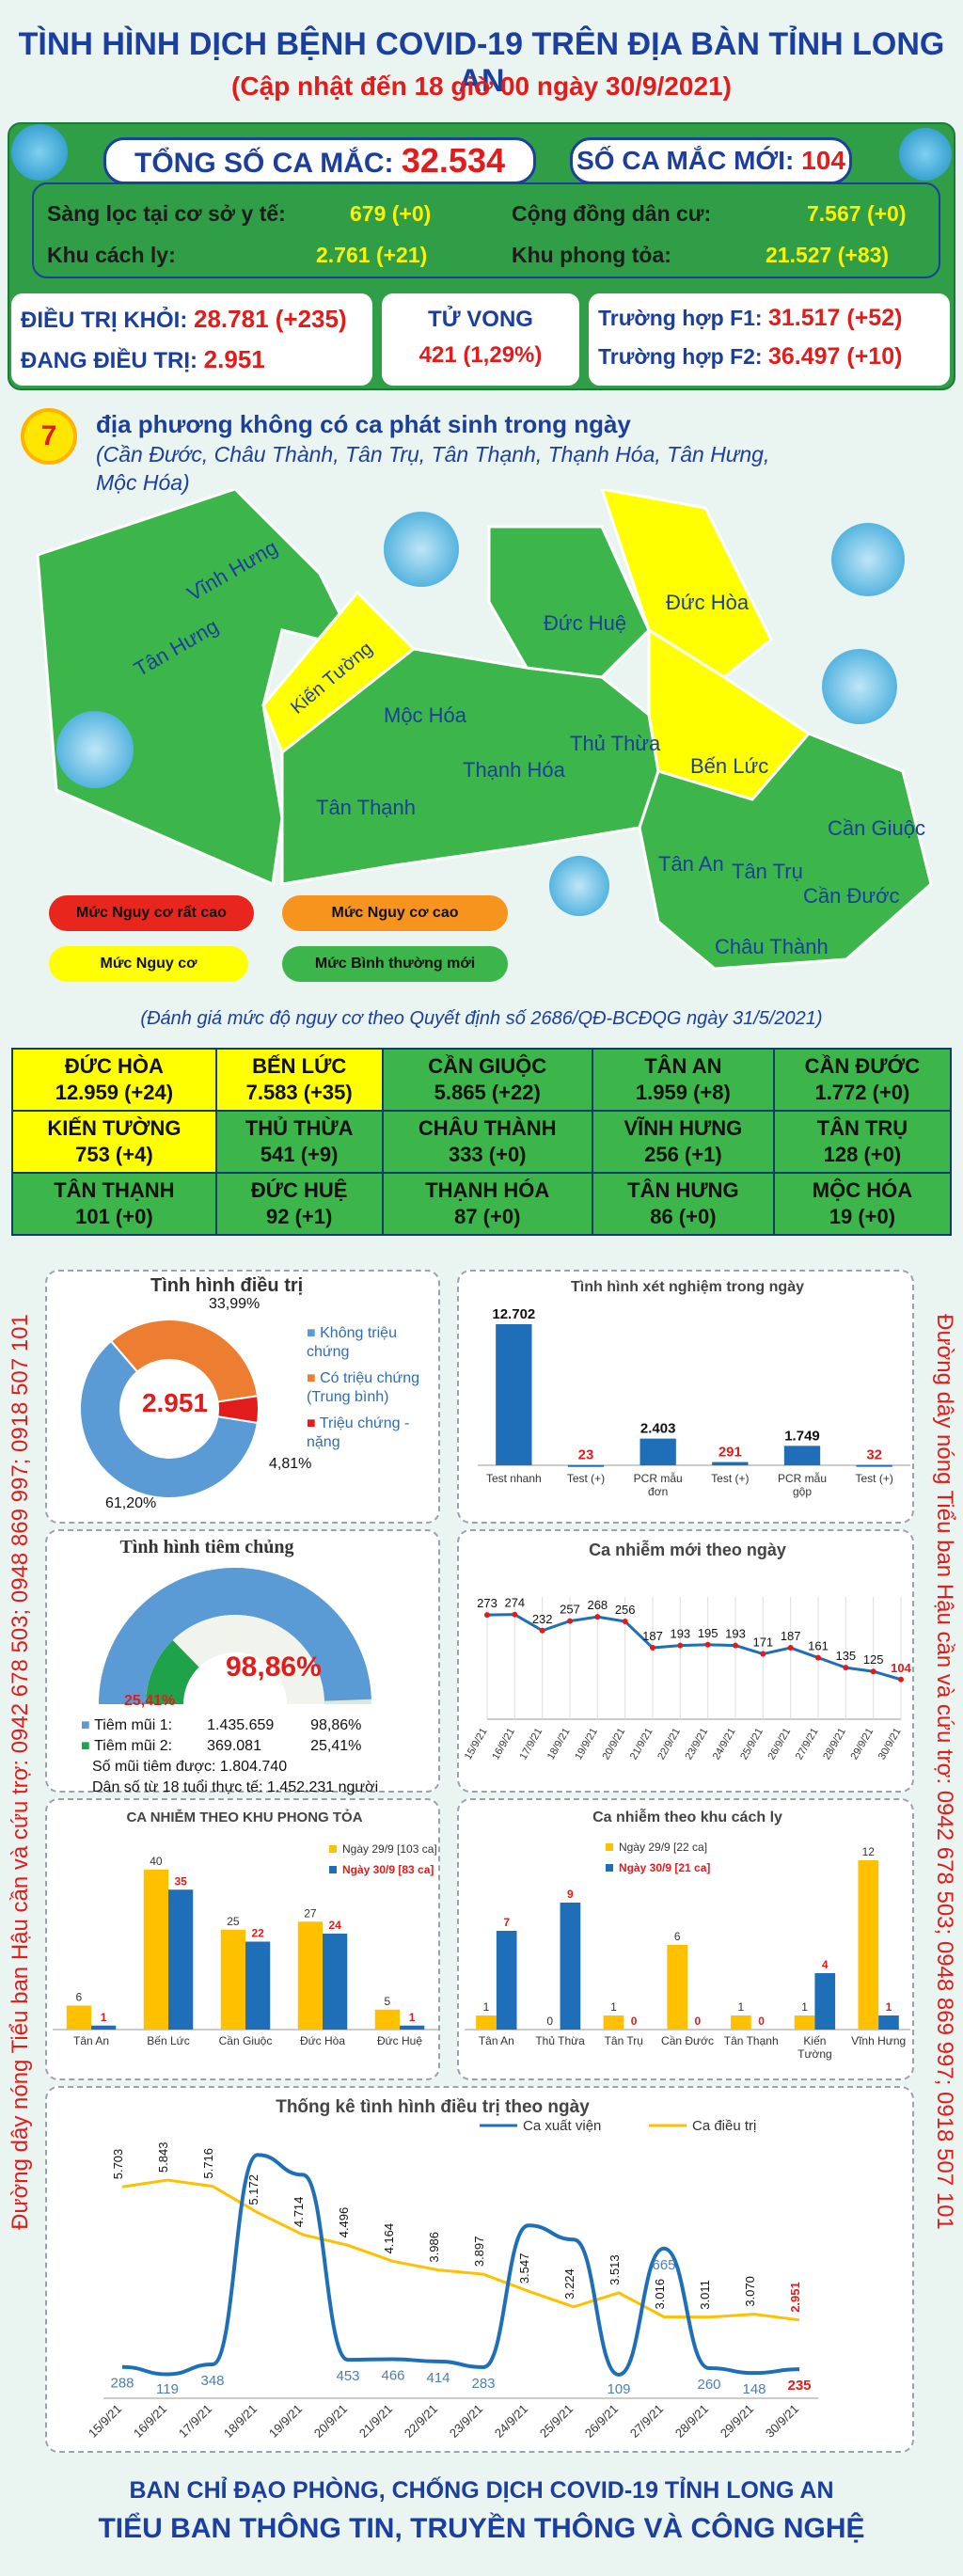 This screenshot has width=963, height=2576. I want to click on data-label: 25, so click(233, 1921).